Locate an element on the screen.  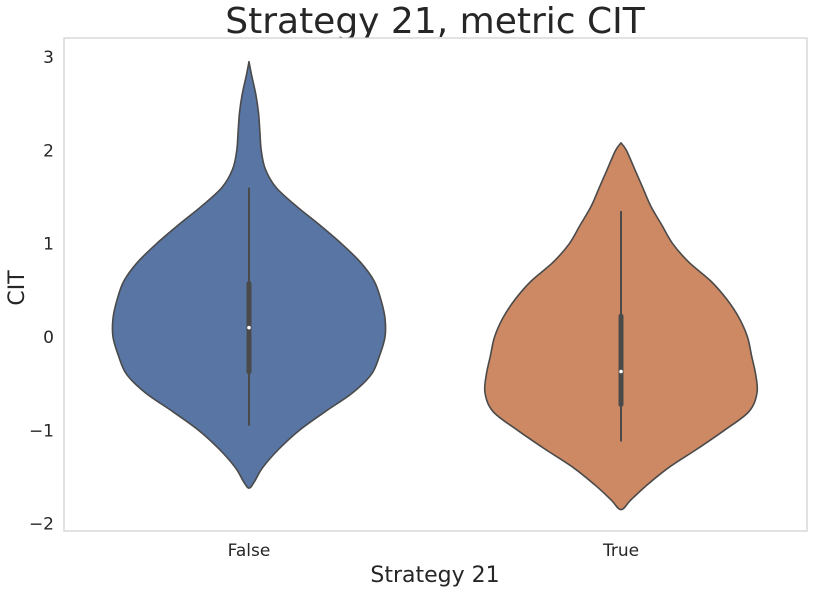
y-tick-label: 0 is located at coordinates (48, 338).